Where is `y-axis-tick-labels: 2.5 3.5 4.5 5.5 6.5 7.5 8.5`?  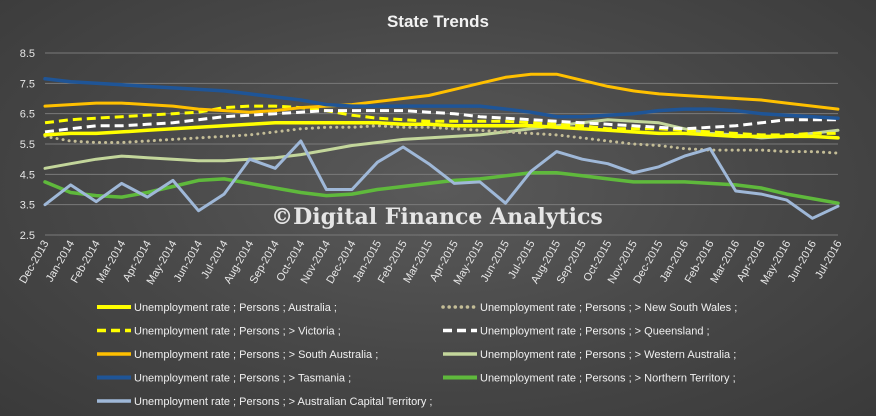
y-axis-tick-labels: 2.5 3.5 4.5 5.5 6.5 7.5 8.5 is located at coordinates (27, 145).